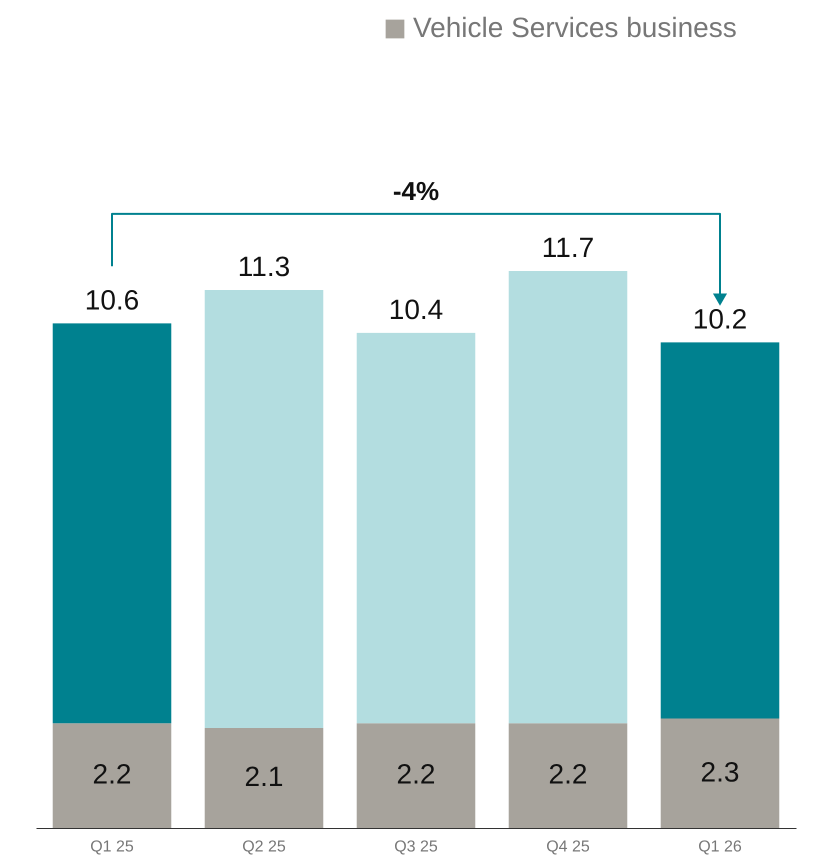  I want to click on x-tick-label: Q1 25, so click(112, 847).